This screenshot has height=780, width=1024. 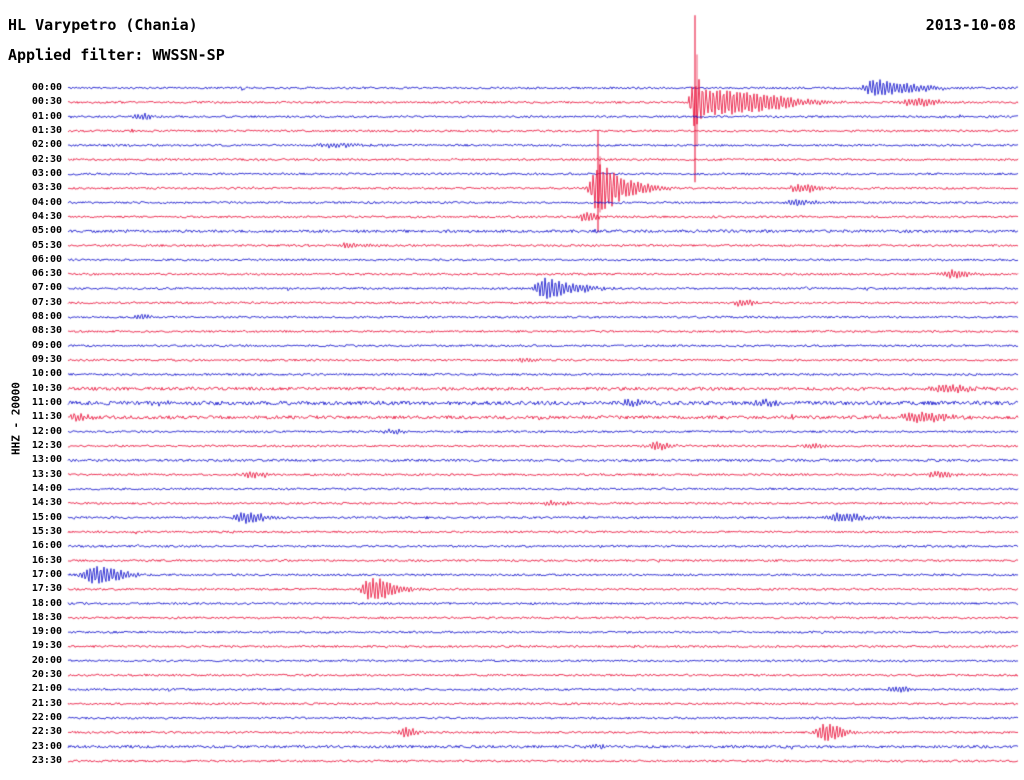 I want to click on row-time-label: 14:30, so click(x=46, y=503).